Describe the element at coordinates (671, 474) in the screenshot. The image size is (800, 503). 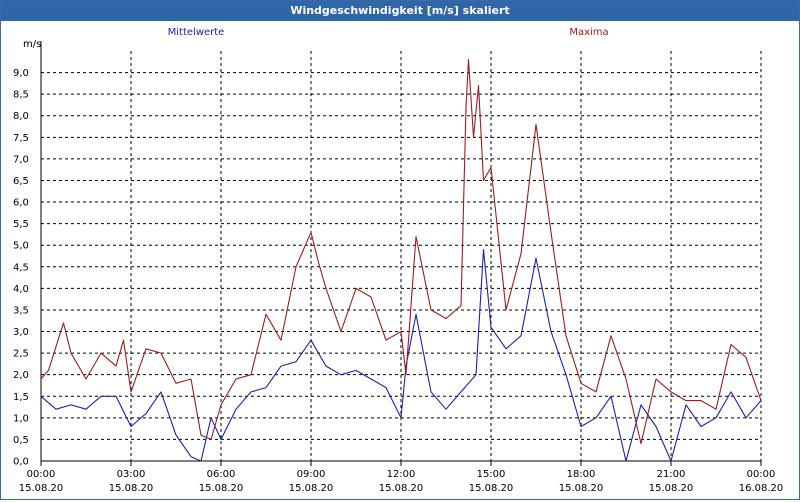
I see `x-tick-time: 21:00` at that location.